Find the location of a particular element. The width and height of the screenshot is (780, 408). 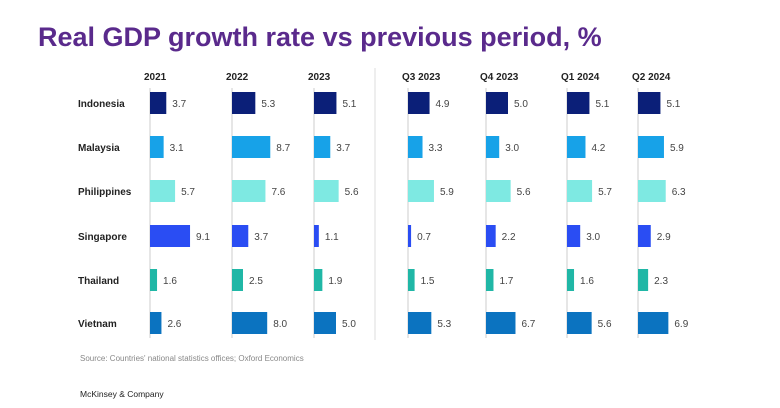

data-label: 2.5 is located at coordinates (256, 281).